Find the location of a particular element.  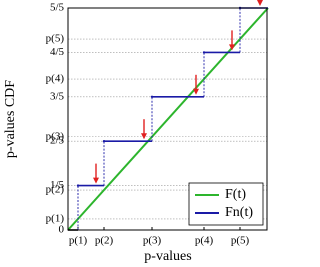

x-tick-label: p(3) is located at coordinates (152, 241).